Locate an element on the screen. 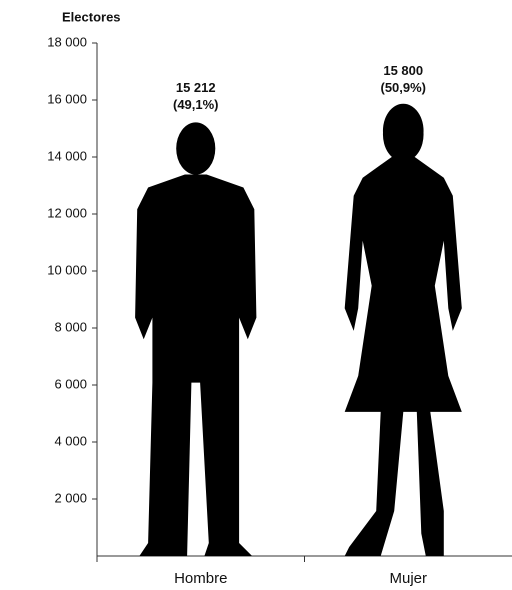 The image size is (512, 590). y-axis-label: Electores is located at coordinates (91, 16).